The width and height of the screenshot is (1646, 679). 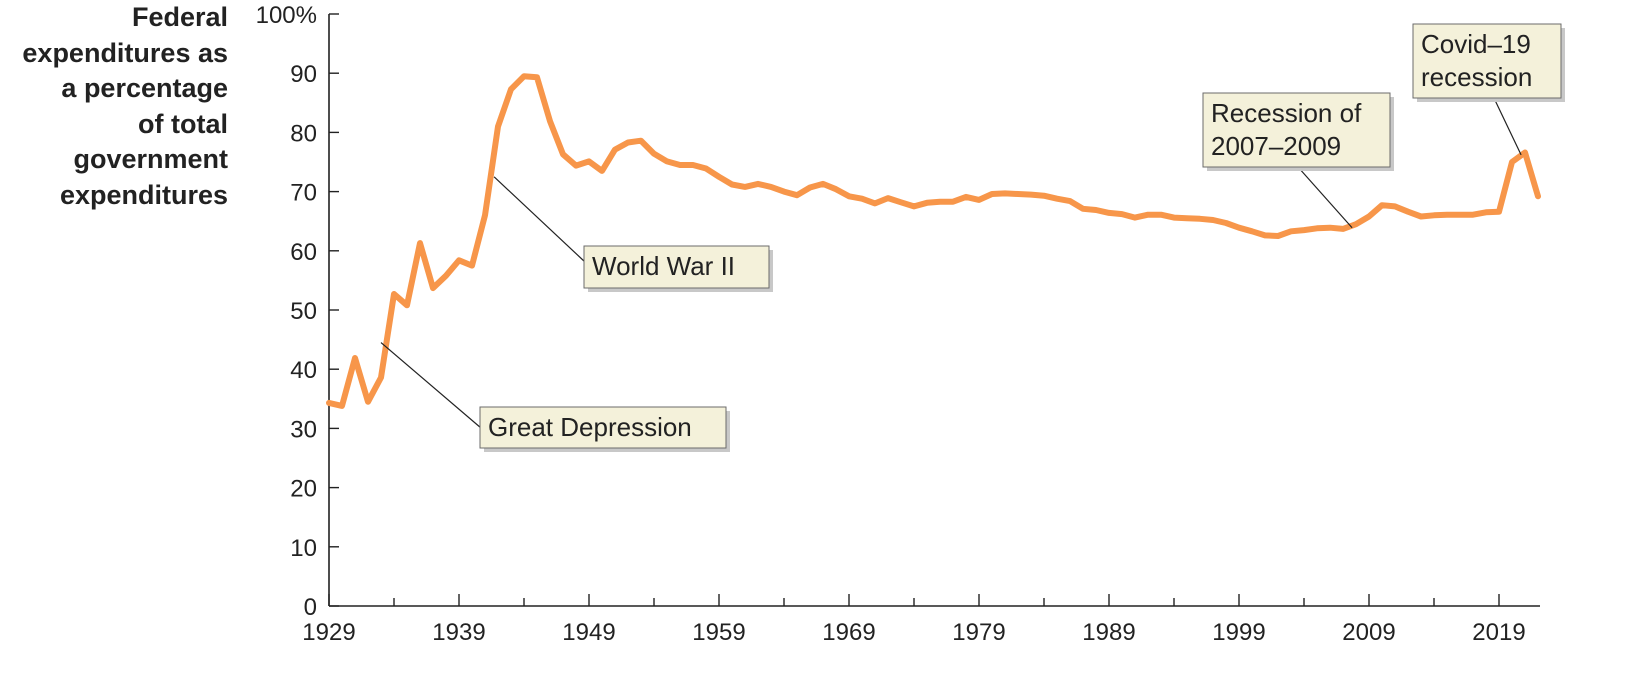 What do you see at coordinates (310, 607) in the screenshot?
I see `y-tick-label: 0` at bounding box center [310, 607].